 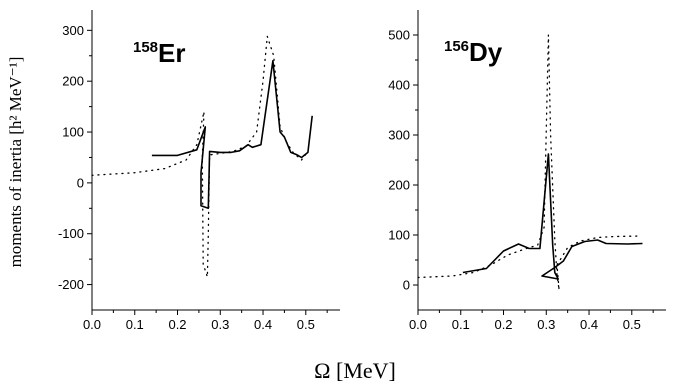 What do you see at coordinates (15, 162) in the screenshot?
I see `y-axis-title: moments of inertia [h² MeV⁻¹]` at bounding box center [15, 162].